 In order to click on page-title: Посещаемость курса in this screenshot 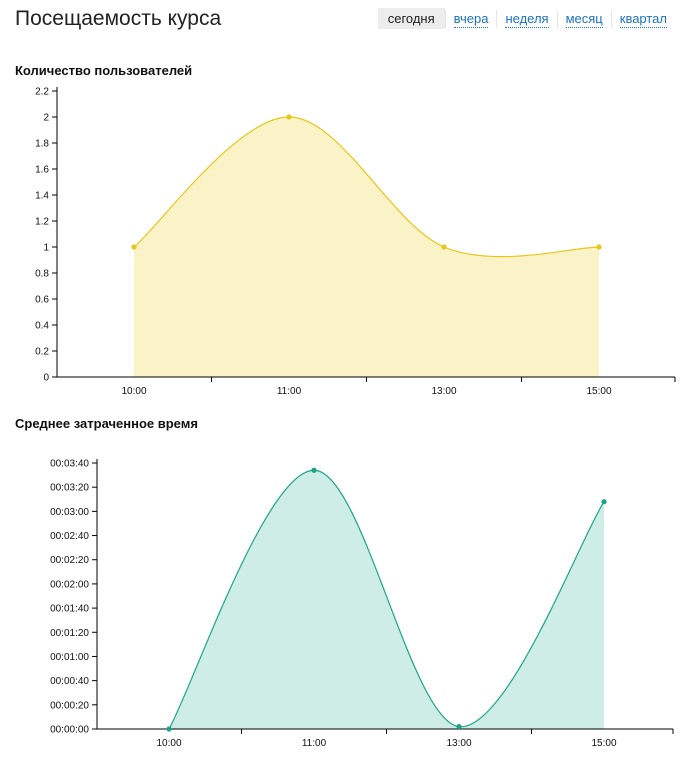, I will do `click(118, 18)`.